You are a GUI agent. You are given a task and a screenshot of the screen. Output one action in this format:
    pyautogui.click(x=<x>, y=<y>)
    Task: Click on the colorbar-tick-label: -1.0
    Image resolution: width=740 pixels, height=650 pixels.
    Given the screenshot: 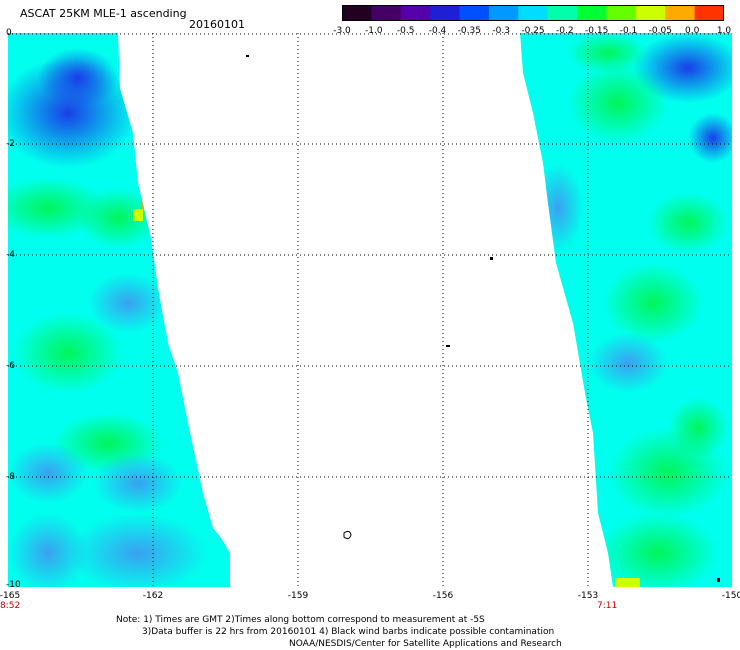 What is the action you would take?
    pyautogui.click(x=374, y=31)
    